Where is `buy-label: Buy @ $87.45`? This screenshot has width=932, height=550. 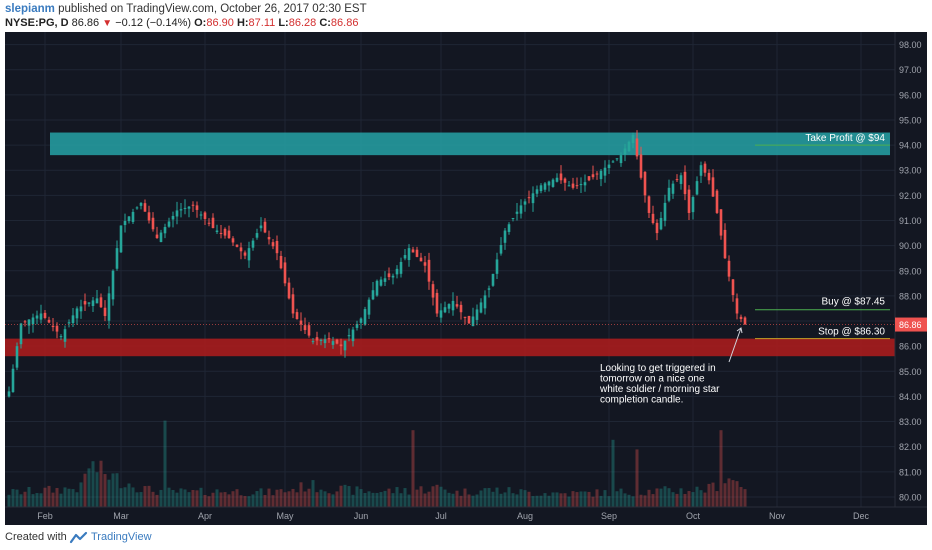
buy-label: Buy @ $87.45 is located at coordinates (853, 302).